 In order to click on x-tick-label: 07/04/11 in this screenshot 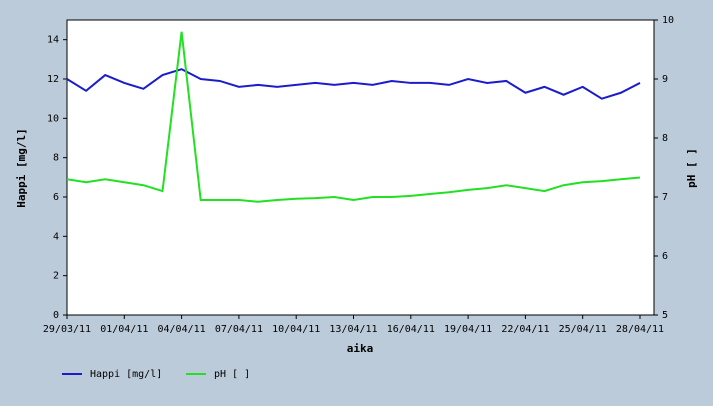, I will do `click(239, 329)`.